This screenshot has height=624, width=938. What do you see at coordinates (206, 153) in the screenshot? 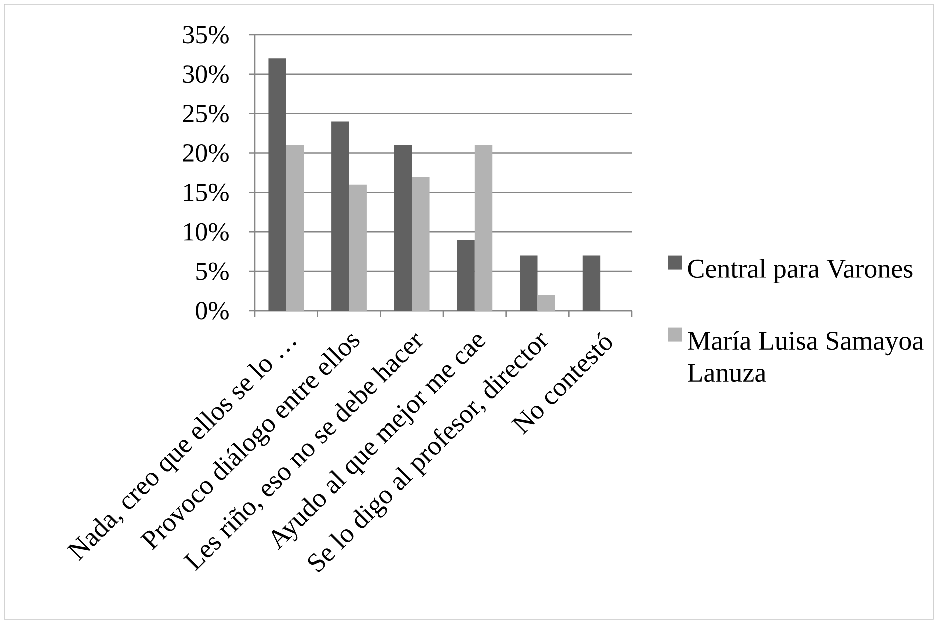
I see `y-tick-label: 20%` at bounding box center [206, 153].